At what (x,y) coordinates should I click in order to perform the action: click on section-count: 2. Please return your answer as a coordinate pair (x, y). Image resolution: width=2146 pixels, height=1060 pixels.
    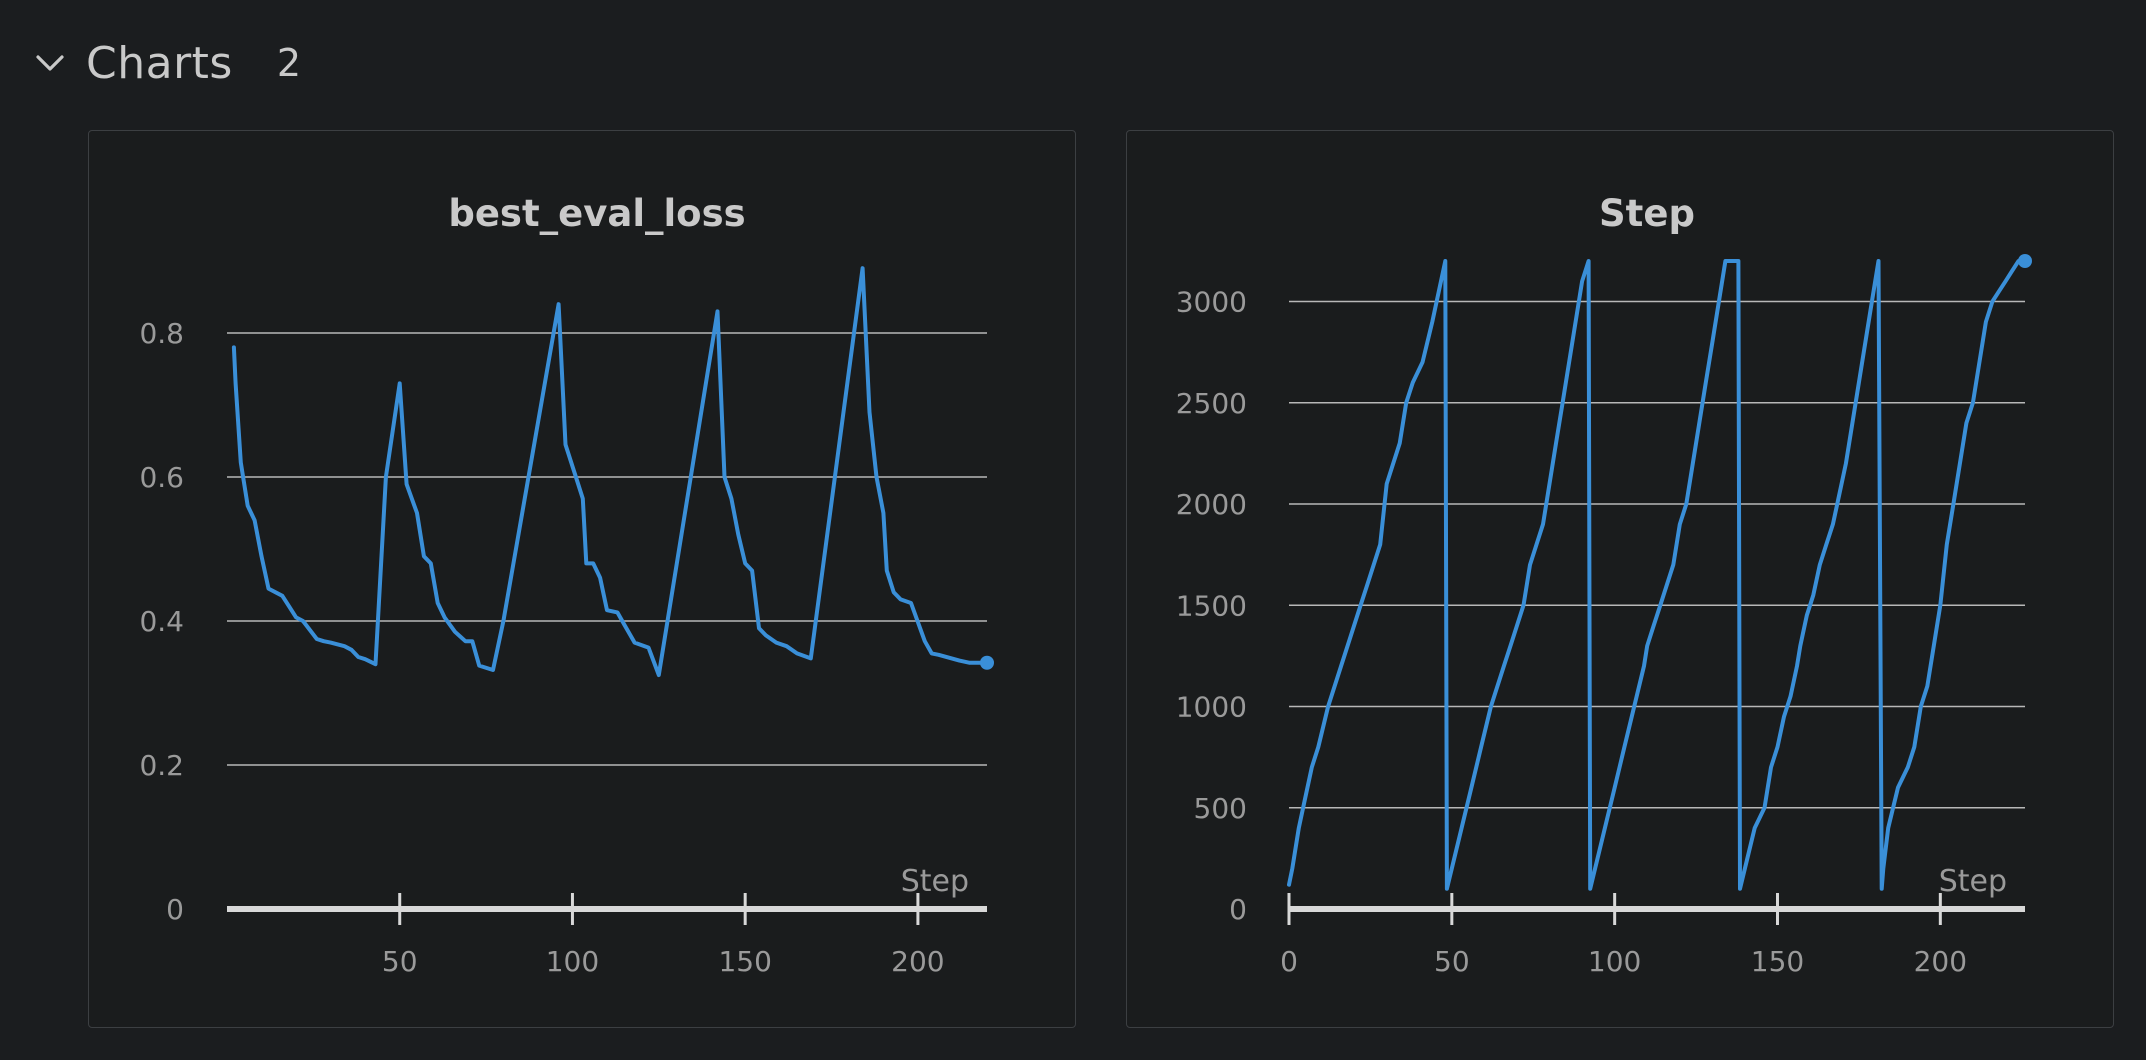
    Looking at the image, I should click on (289, 63).